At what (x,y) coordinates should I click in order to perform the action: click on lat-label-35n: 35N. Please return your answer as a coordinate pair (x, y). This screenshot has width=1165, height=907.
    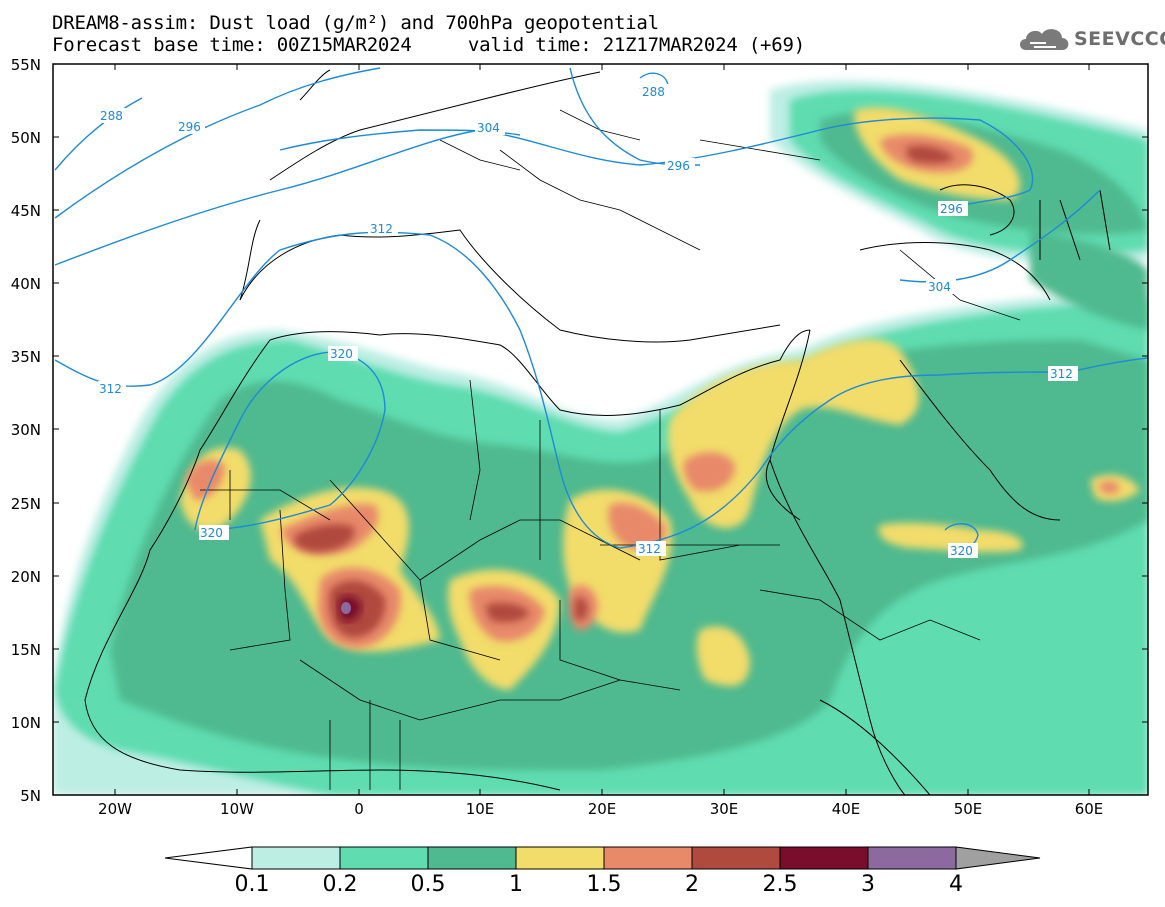
    Looking at the image, I should click on (25, 357).